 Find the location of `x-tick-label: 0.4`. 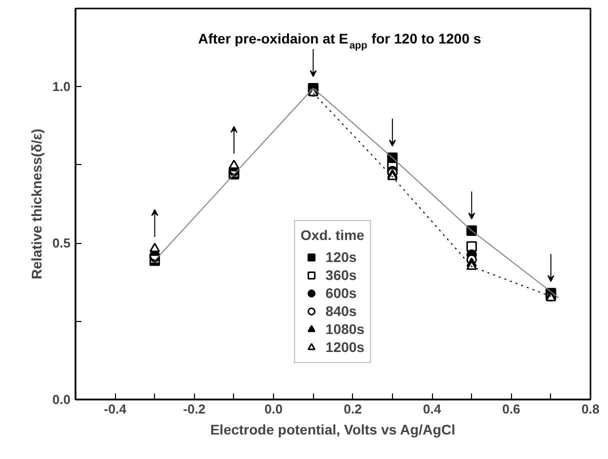

x-tick-label: 0.4 is located at coordinates (432, 409).